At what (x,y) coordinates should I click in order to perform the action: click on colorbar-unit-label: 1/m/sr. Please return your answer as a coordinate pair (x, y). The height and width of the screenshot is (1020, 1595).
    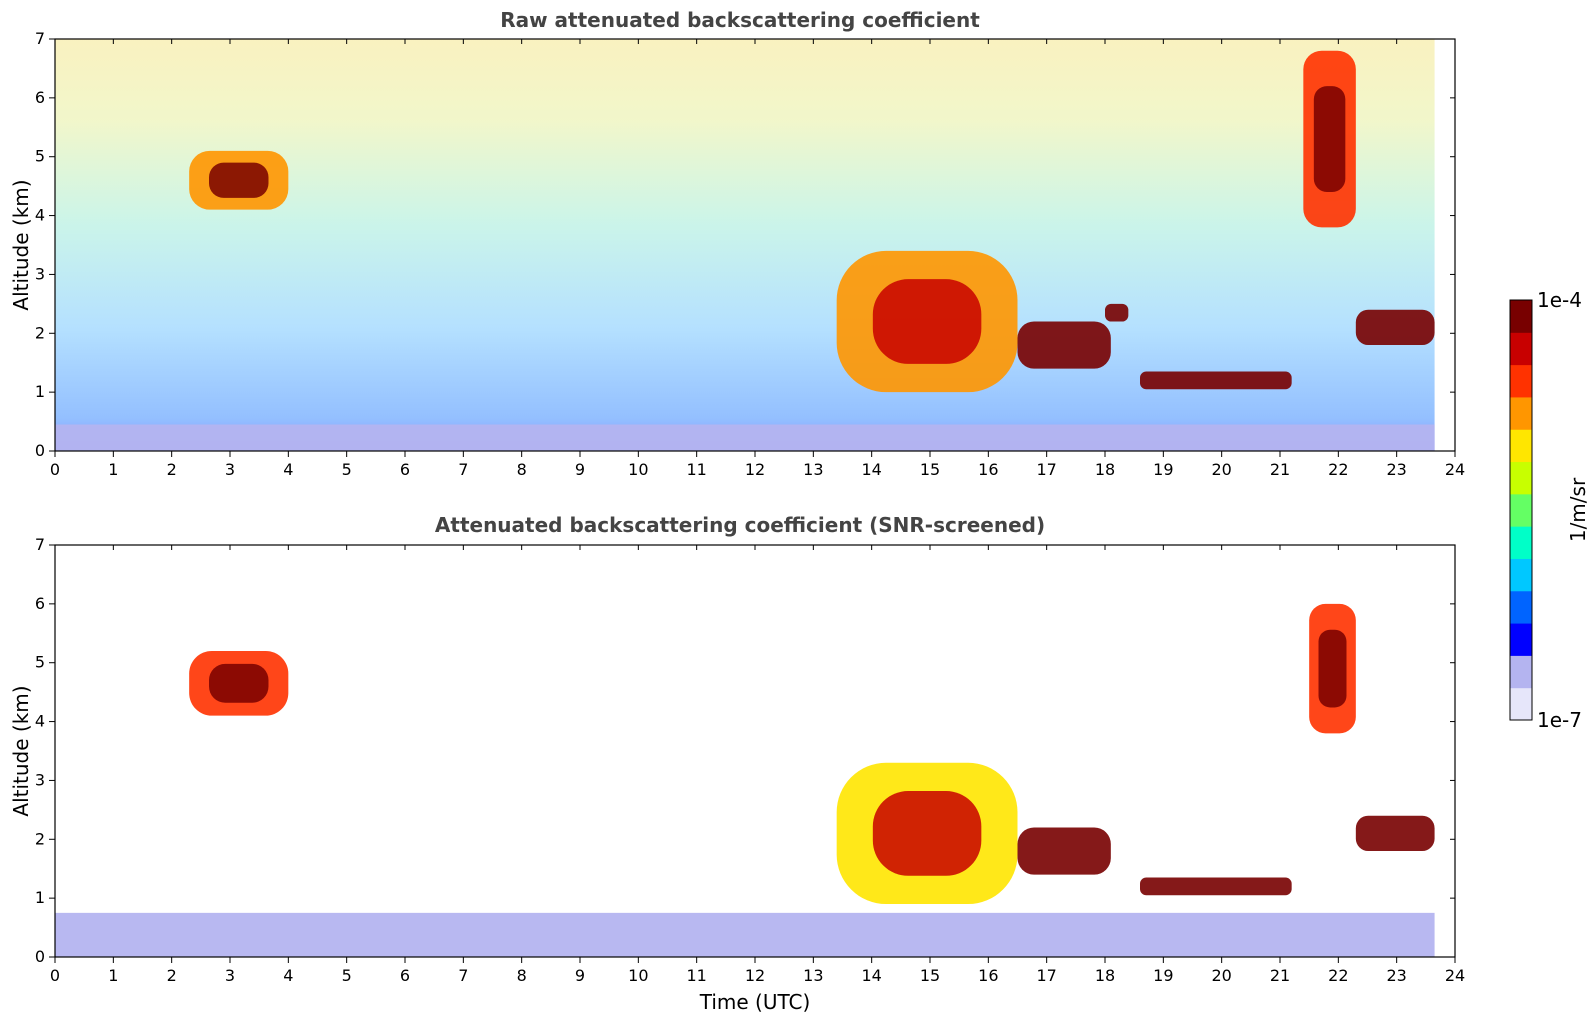
    Looking at the image, I should click on (1578, 509).